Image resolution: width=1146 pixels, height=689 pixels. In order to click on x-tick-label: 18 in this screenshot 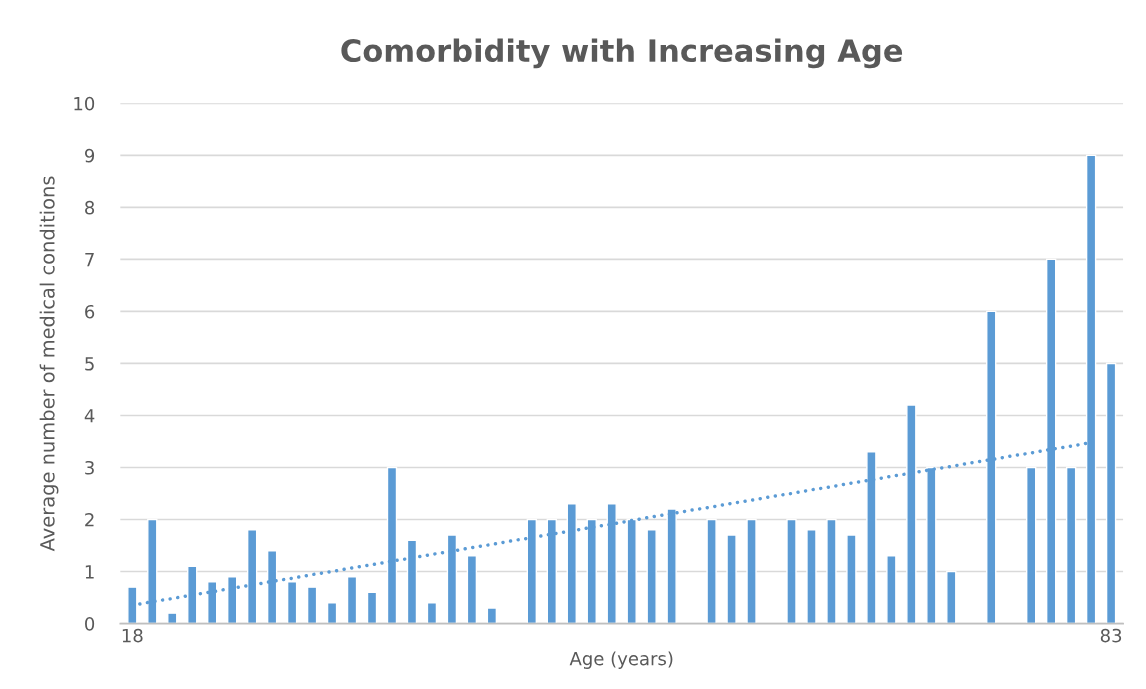, I will do `click(132, 635)`.